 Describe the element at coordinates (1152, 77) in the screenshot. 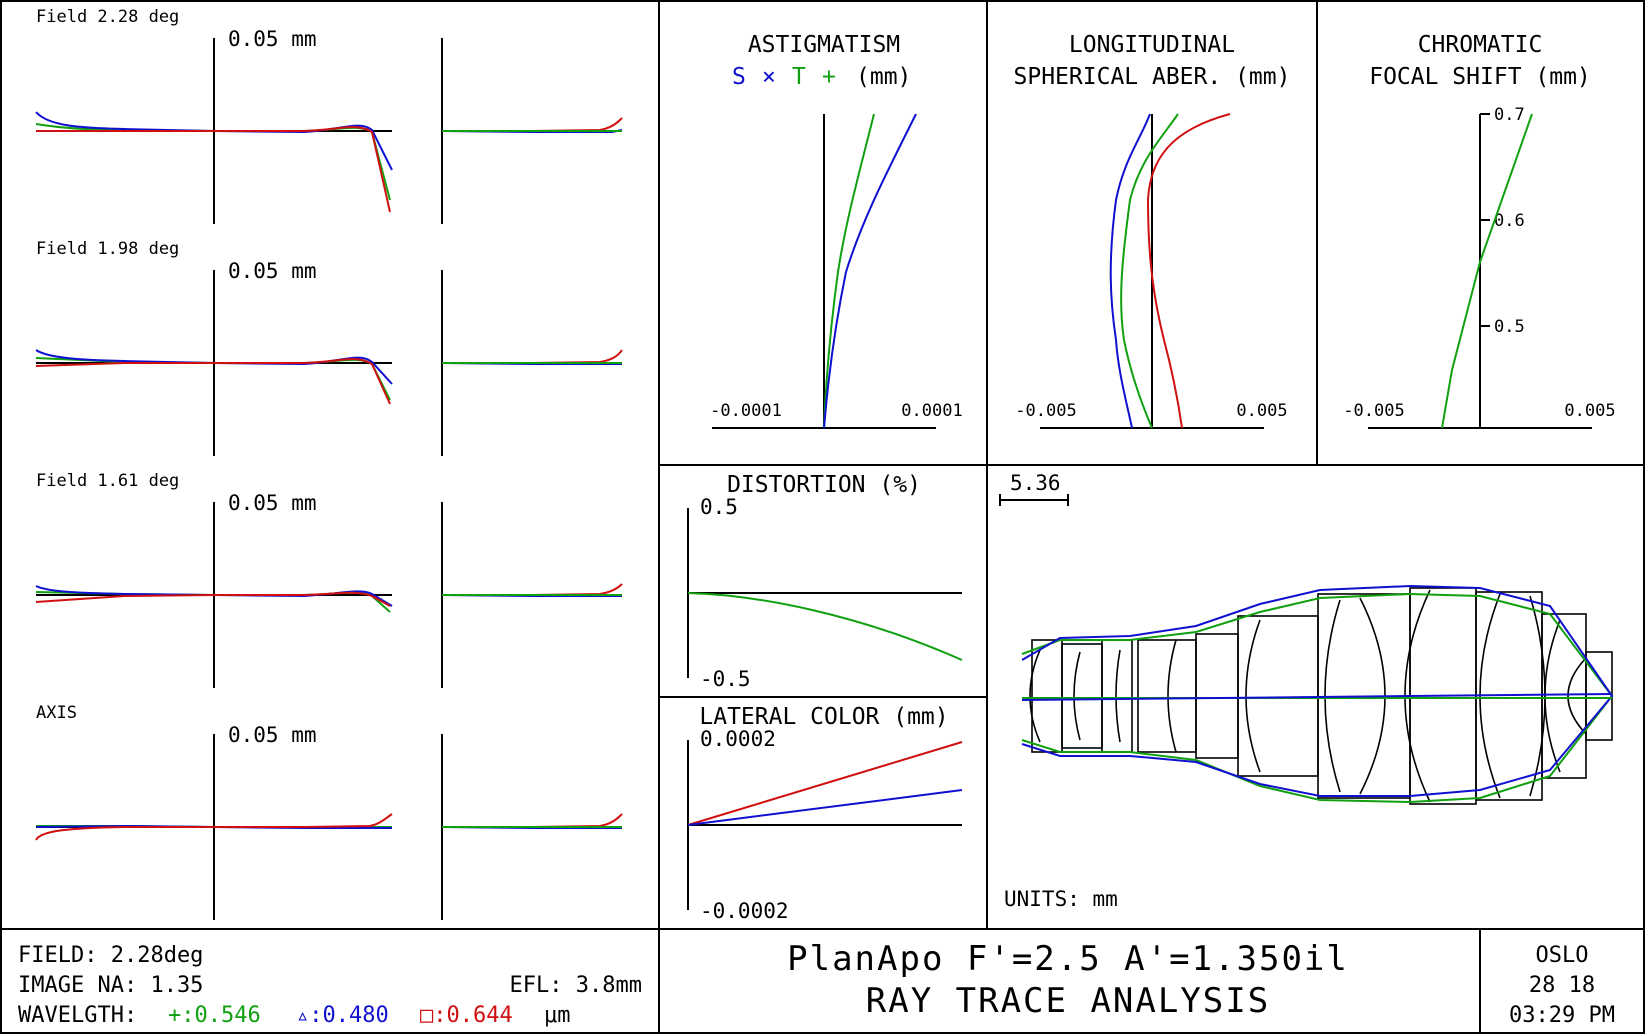

I see `sph-title2: SPHERICAL ABER. (mm)` at that location.